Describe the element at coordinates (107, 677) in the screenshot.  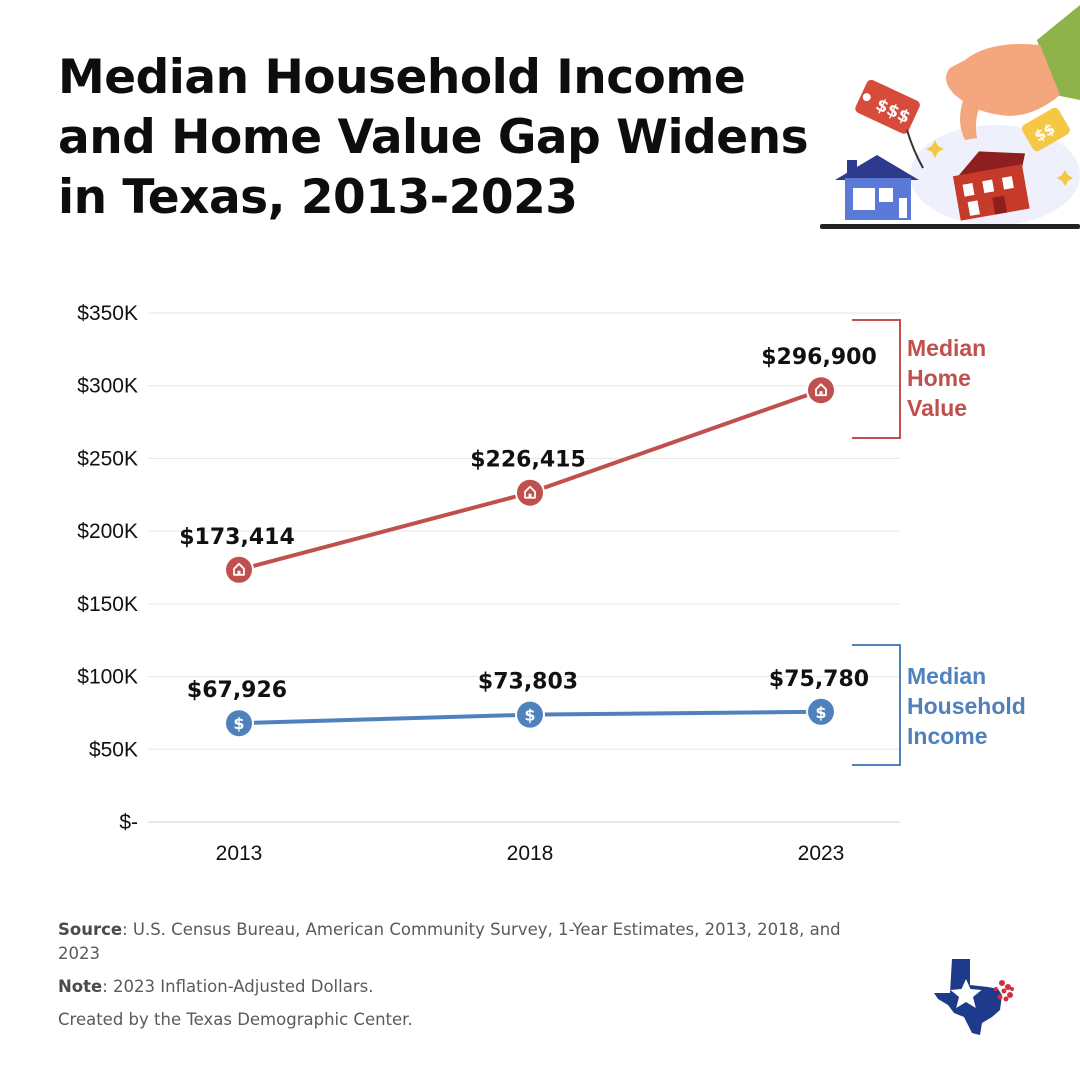
I see `y-tick-label-5: $100K` at that location.